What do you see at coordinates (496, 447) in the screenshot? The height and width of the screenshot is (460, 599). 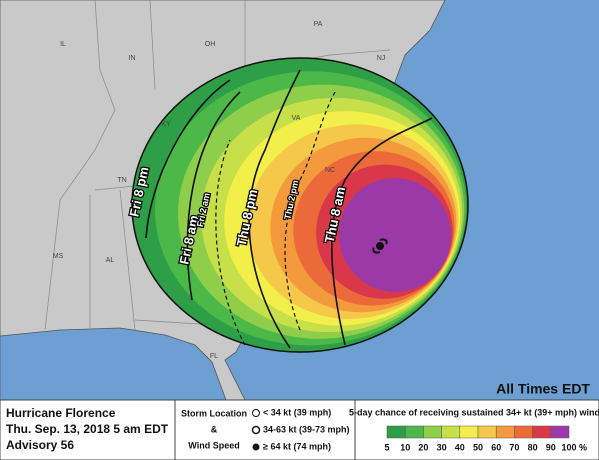 I see `legend-tick-label: 60` at bounding box center [496, 447].